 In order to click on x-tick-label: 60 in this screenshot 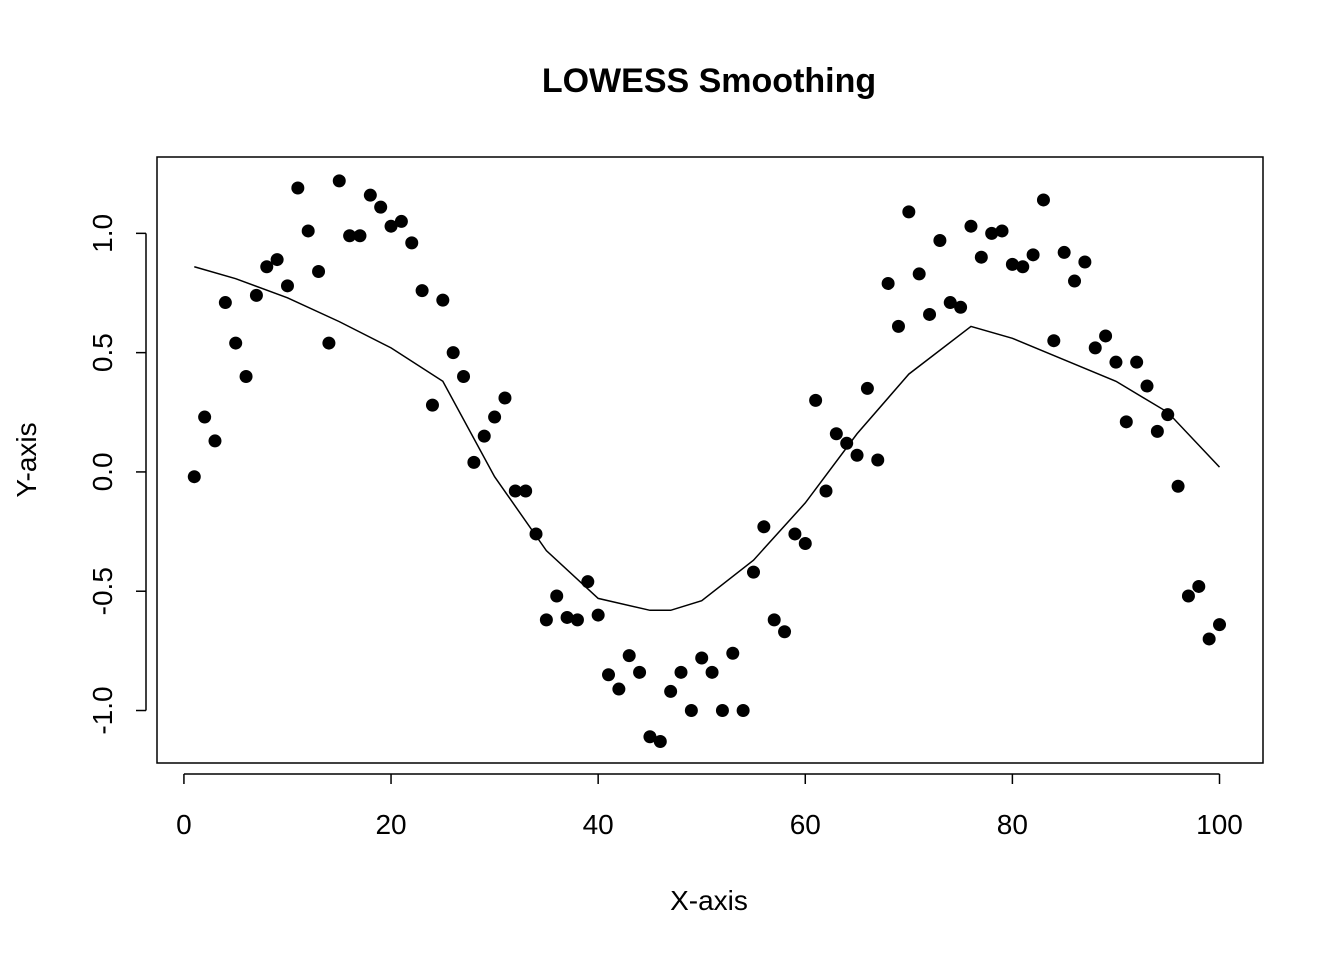, I will do `click(805, 824)`.